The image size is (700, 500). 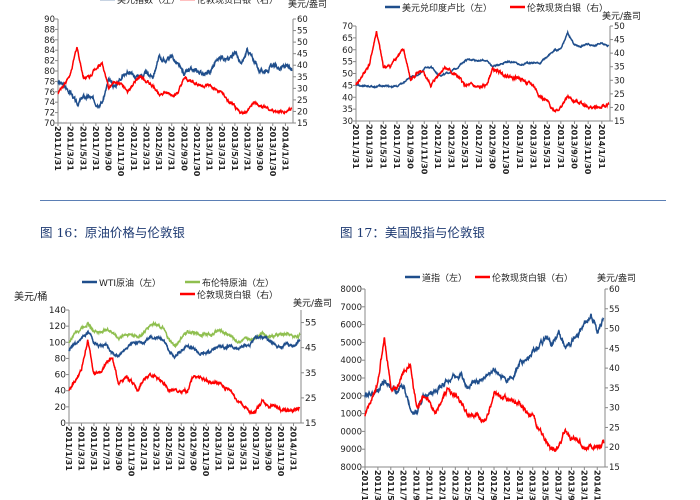 I want to click on y-left-tick-label: 72, so click(x=49, y=114).